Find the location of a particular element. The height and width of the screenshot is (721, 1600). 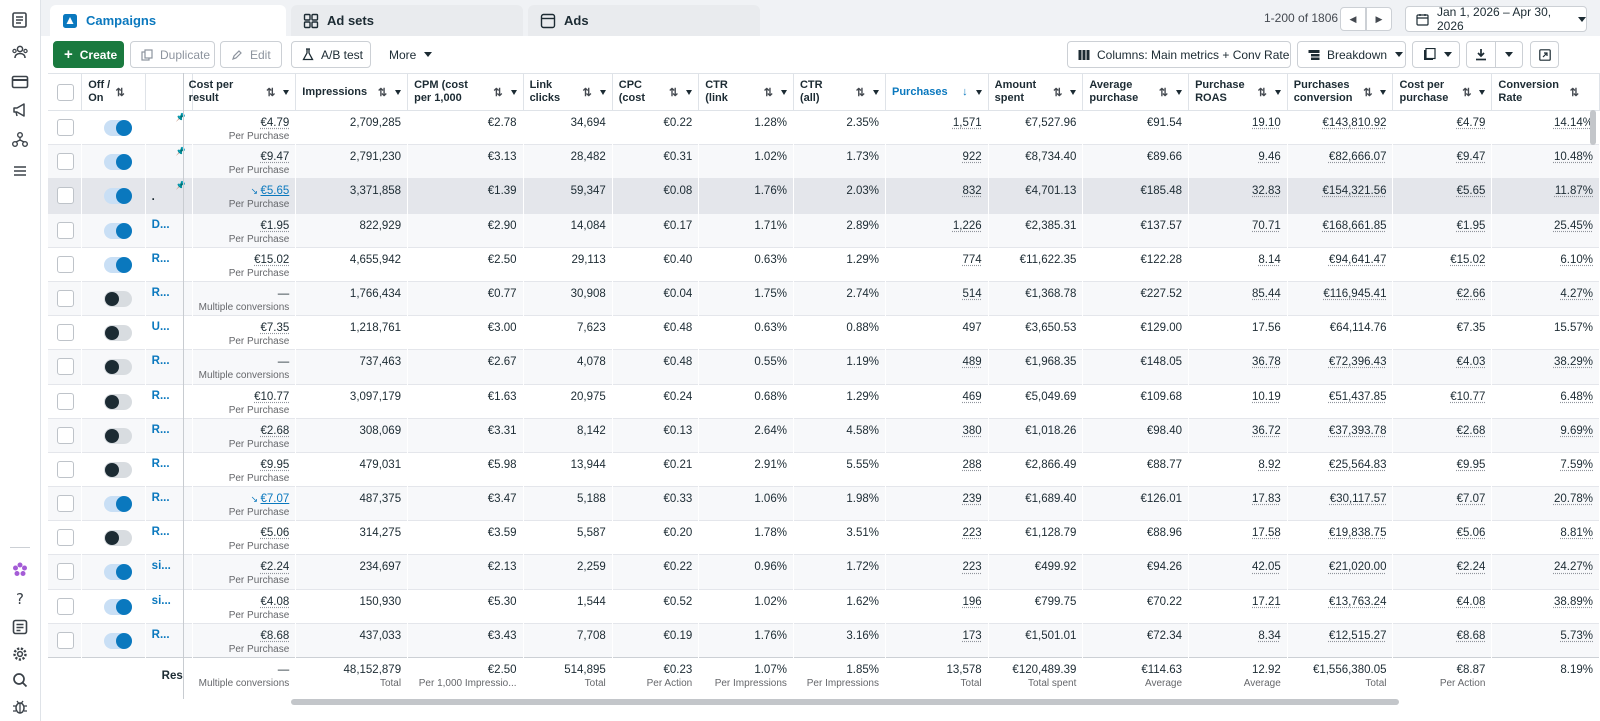

book-icon is located at coordinates (20, 20).